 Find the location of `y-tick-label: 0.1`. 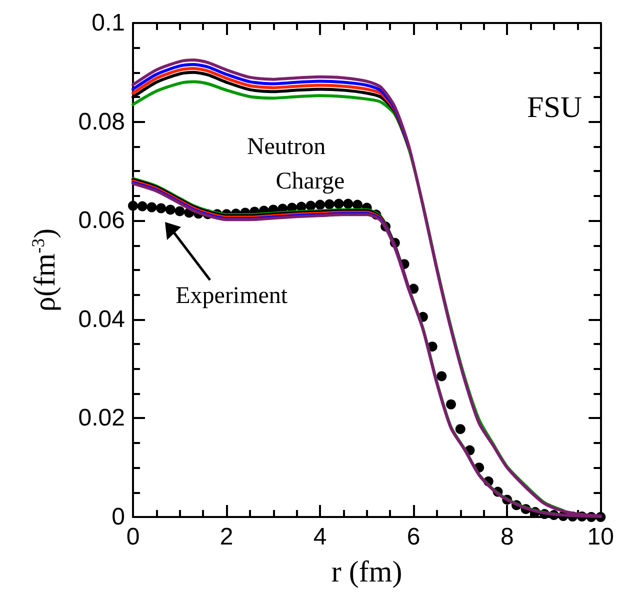

y-tick-label: 0.1 is located at coordinates (108, 23).